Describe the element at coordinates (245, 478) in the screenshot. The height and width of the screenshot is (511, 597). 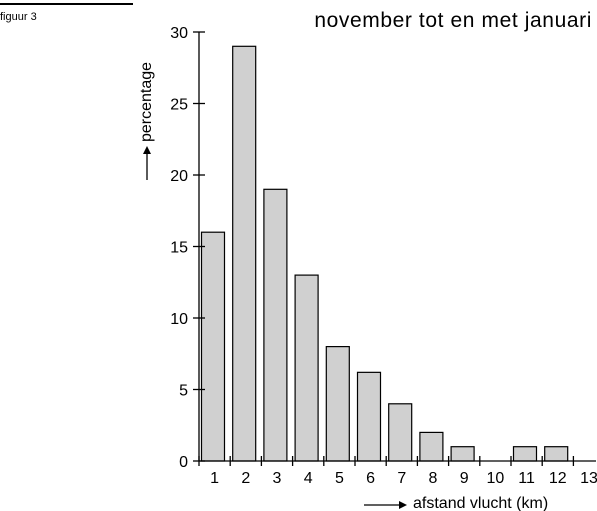
I see `x-tick-label-2: 2` at that location.